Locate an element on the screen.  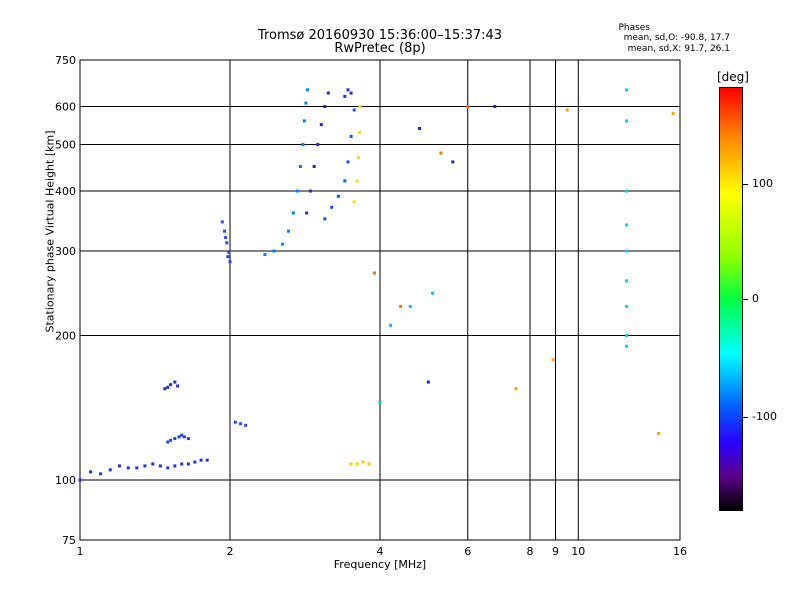
y-tick-label: 500 is located at coordinates (65, 145).